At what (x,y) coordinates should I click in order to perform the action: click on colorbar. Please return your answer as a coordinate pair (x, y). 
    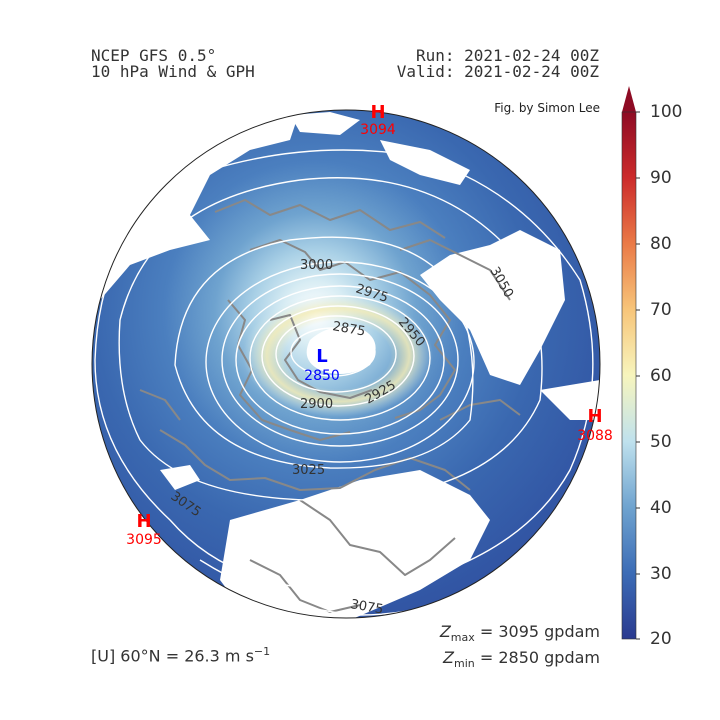
    Looking at the image, I should click on (630, 363).